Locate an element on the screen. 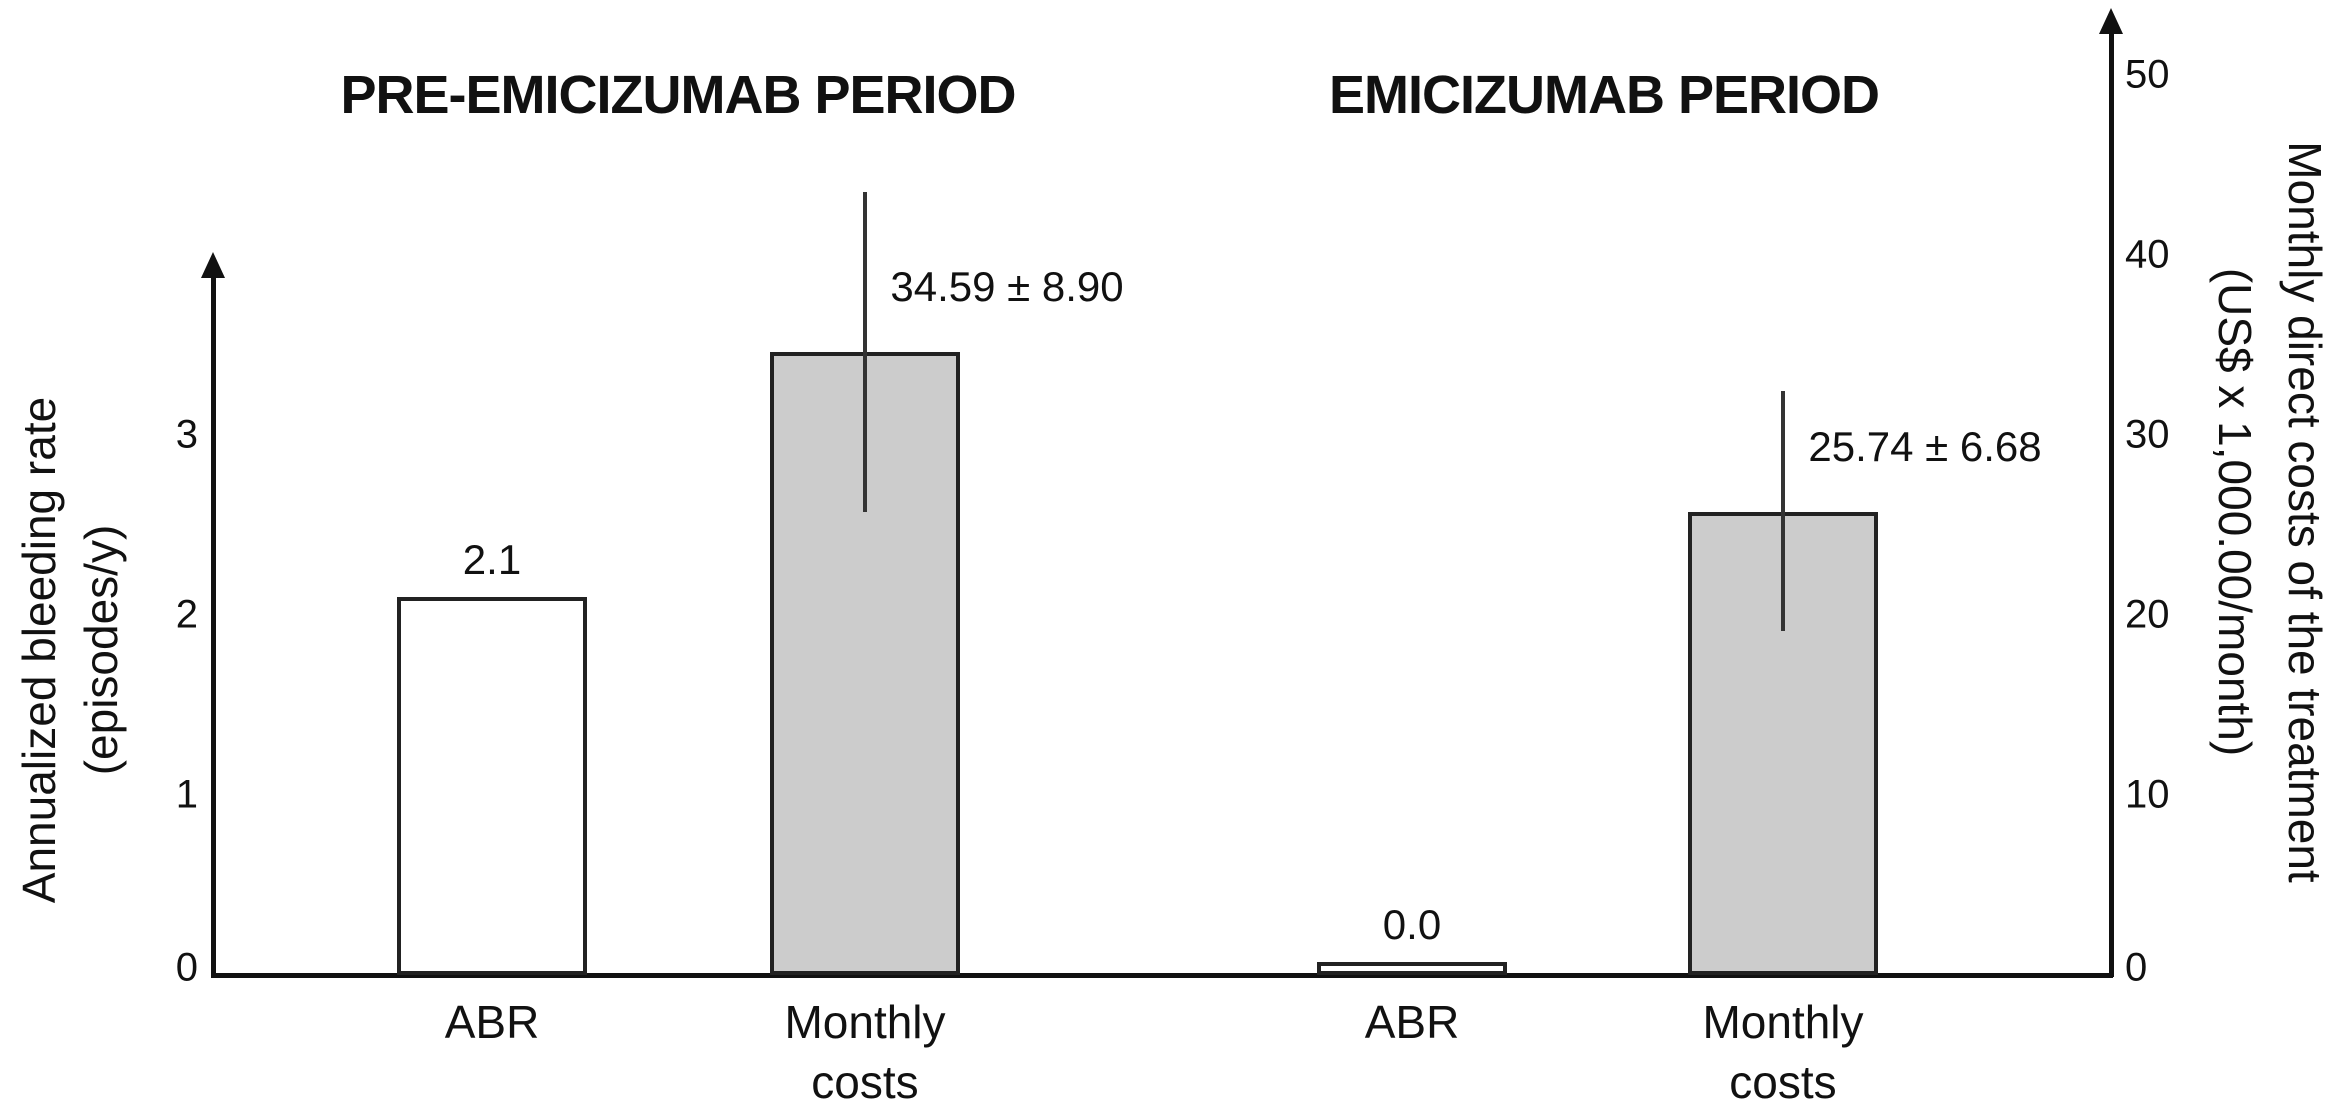 The width and height of the screenshot is (2333, 1109). right-tick-label-20: 20 is located at coordinates (2147, 614).